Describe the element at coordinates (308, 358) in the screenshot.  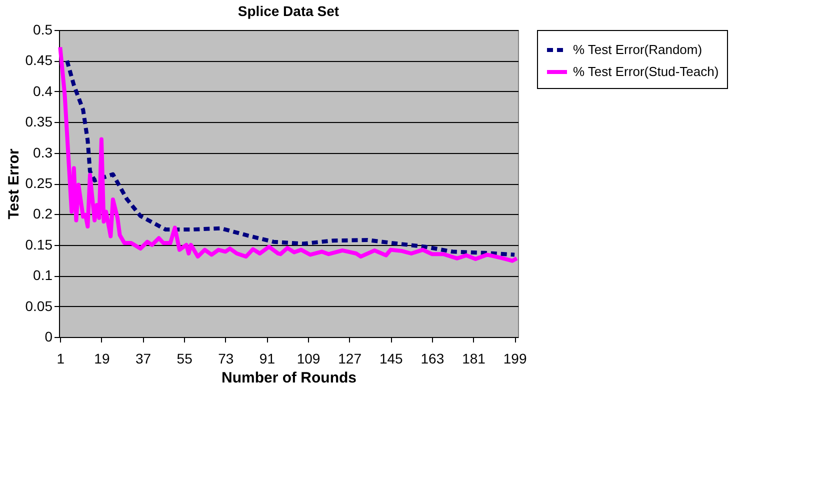
I see `x-tick-label: 109` at that location.